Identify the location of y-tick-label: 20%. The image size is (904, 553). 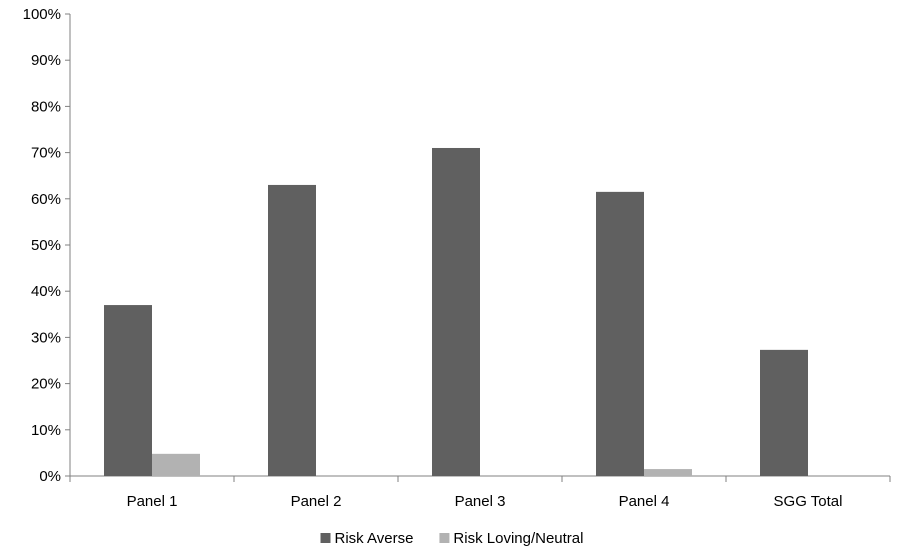
(46, 384).